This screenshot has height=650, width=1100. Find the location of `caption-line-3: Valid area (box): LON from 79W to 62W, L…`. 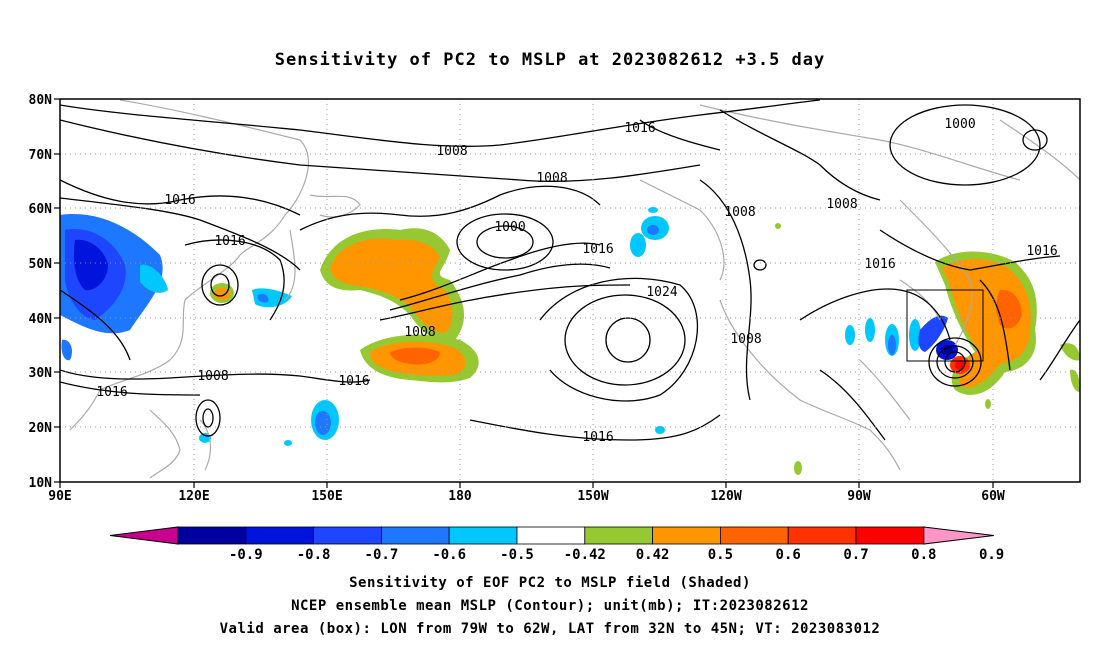

caption-line-3: Valid area (box): LON from 79W to 62W, L… is located at coordinates (550, 629).